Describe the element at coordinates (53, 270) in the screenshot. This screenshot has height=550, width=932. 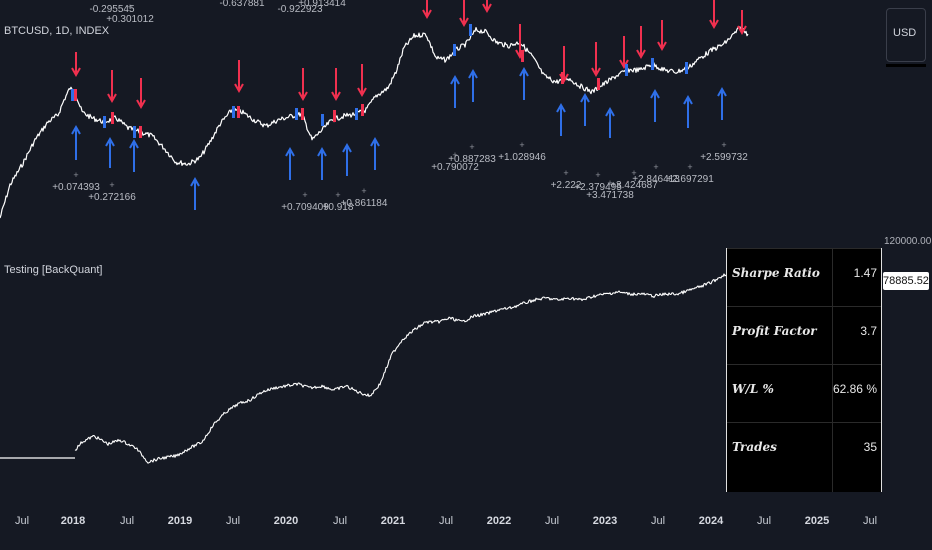
I see `indicator-title: Testing [BackQuant]` at that location.